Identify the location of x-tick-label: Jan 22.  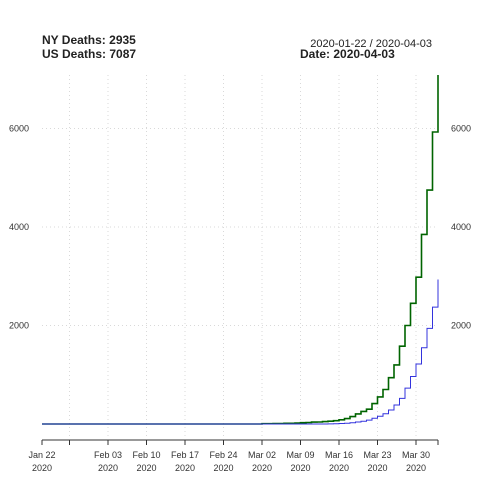
(41, 455).